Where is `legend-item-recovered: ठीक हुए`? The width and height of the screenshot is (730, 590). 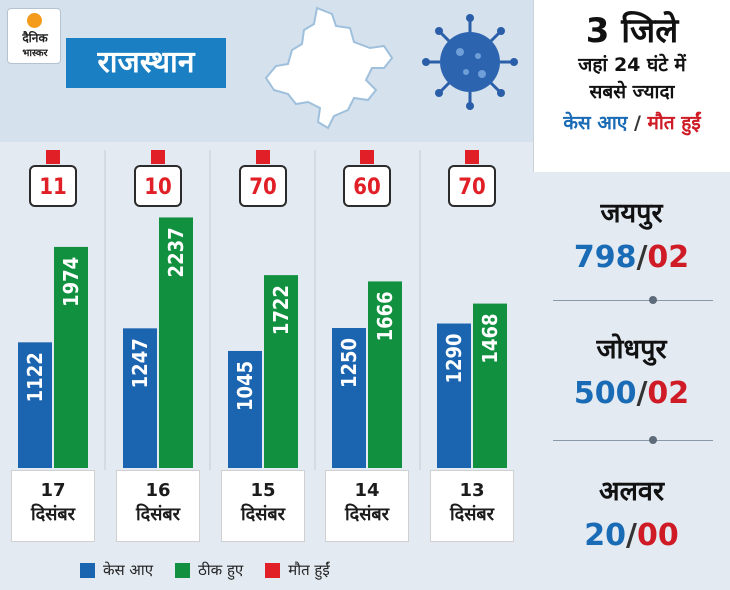 legend-item-recovered: ठीक हुए is located at coordinates (209, 570).